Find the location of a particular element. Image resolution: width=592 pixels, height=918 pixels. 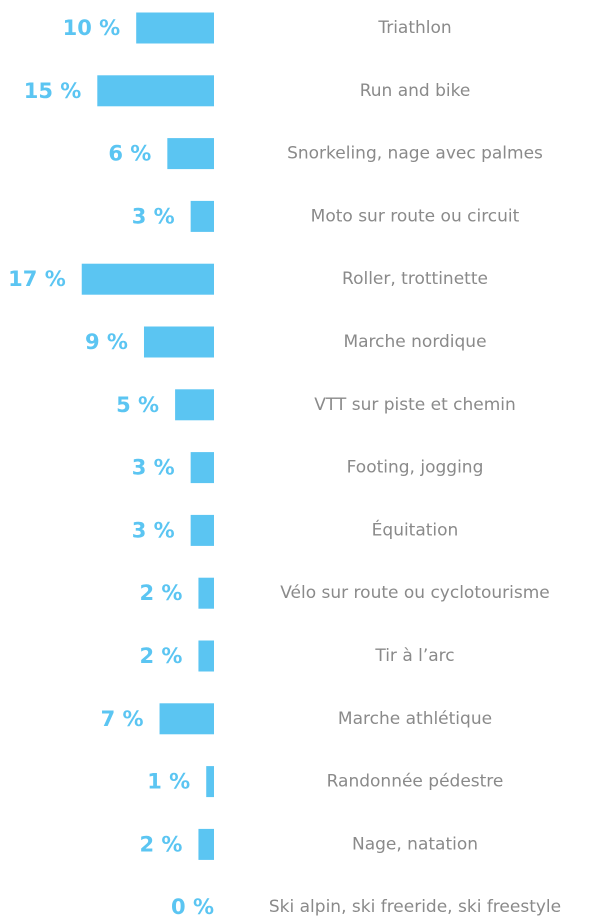

value-label: 15 % is located at coordinates (53, 91).